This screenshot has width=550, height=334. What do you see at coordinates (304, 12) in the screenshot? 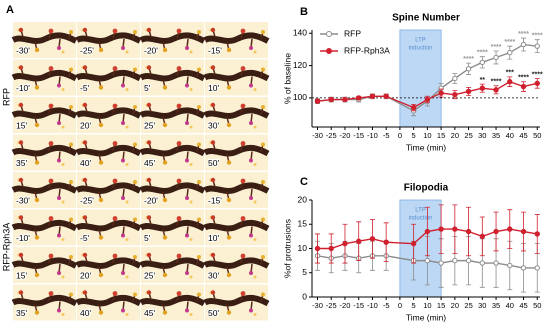
I see `panel-label: B` at bounding box center [304, 12].